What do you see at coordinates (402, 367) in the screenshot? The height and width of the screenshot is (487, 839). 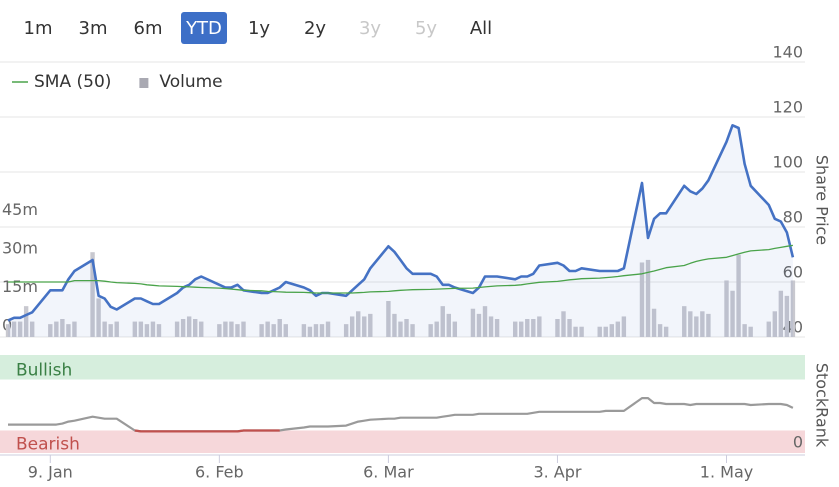 I see `band` at bounding box center [402, 367].